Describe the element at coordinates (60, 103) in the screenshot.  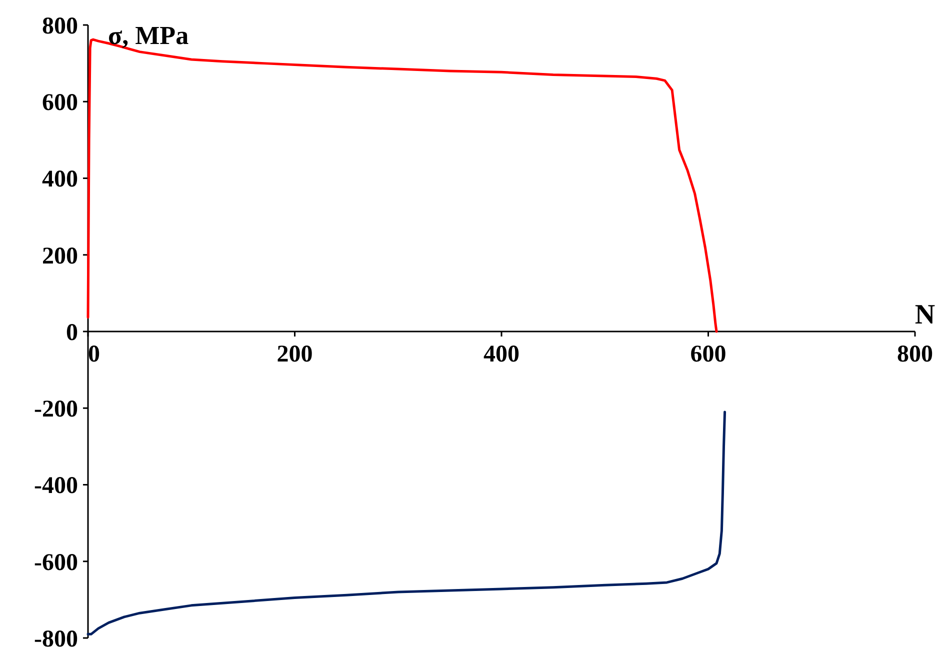
I see `y-tick-label: 600` at that location.